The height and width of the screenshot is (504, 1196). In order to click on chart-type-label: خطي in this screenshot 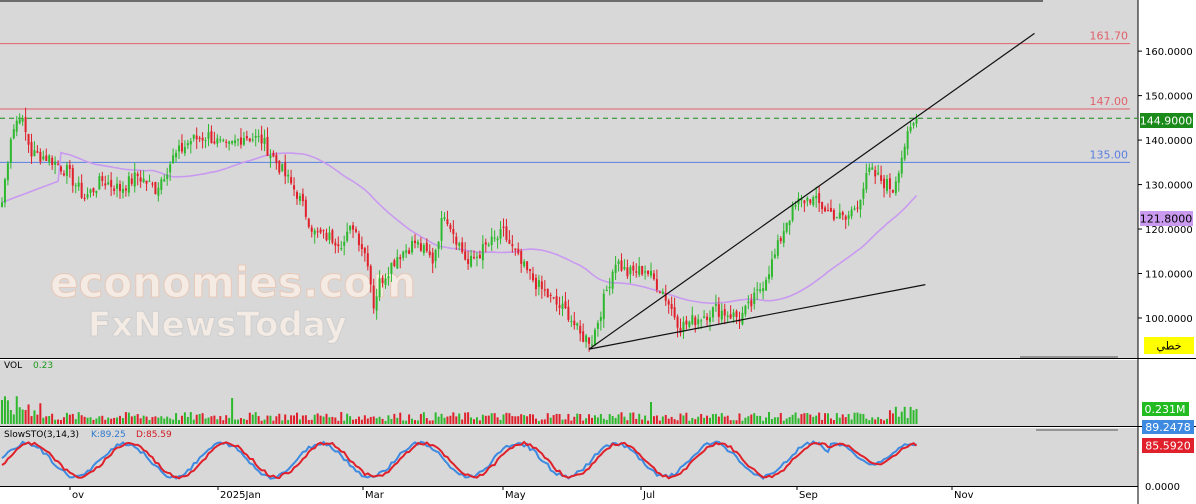, I will do `click(1169, 346)`.